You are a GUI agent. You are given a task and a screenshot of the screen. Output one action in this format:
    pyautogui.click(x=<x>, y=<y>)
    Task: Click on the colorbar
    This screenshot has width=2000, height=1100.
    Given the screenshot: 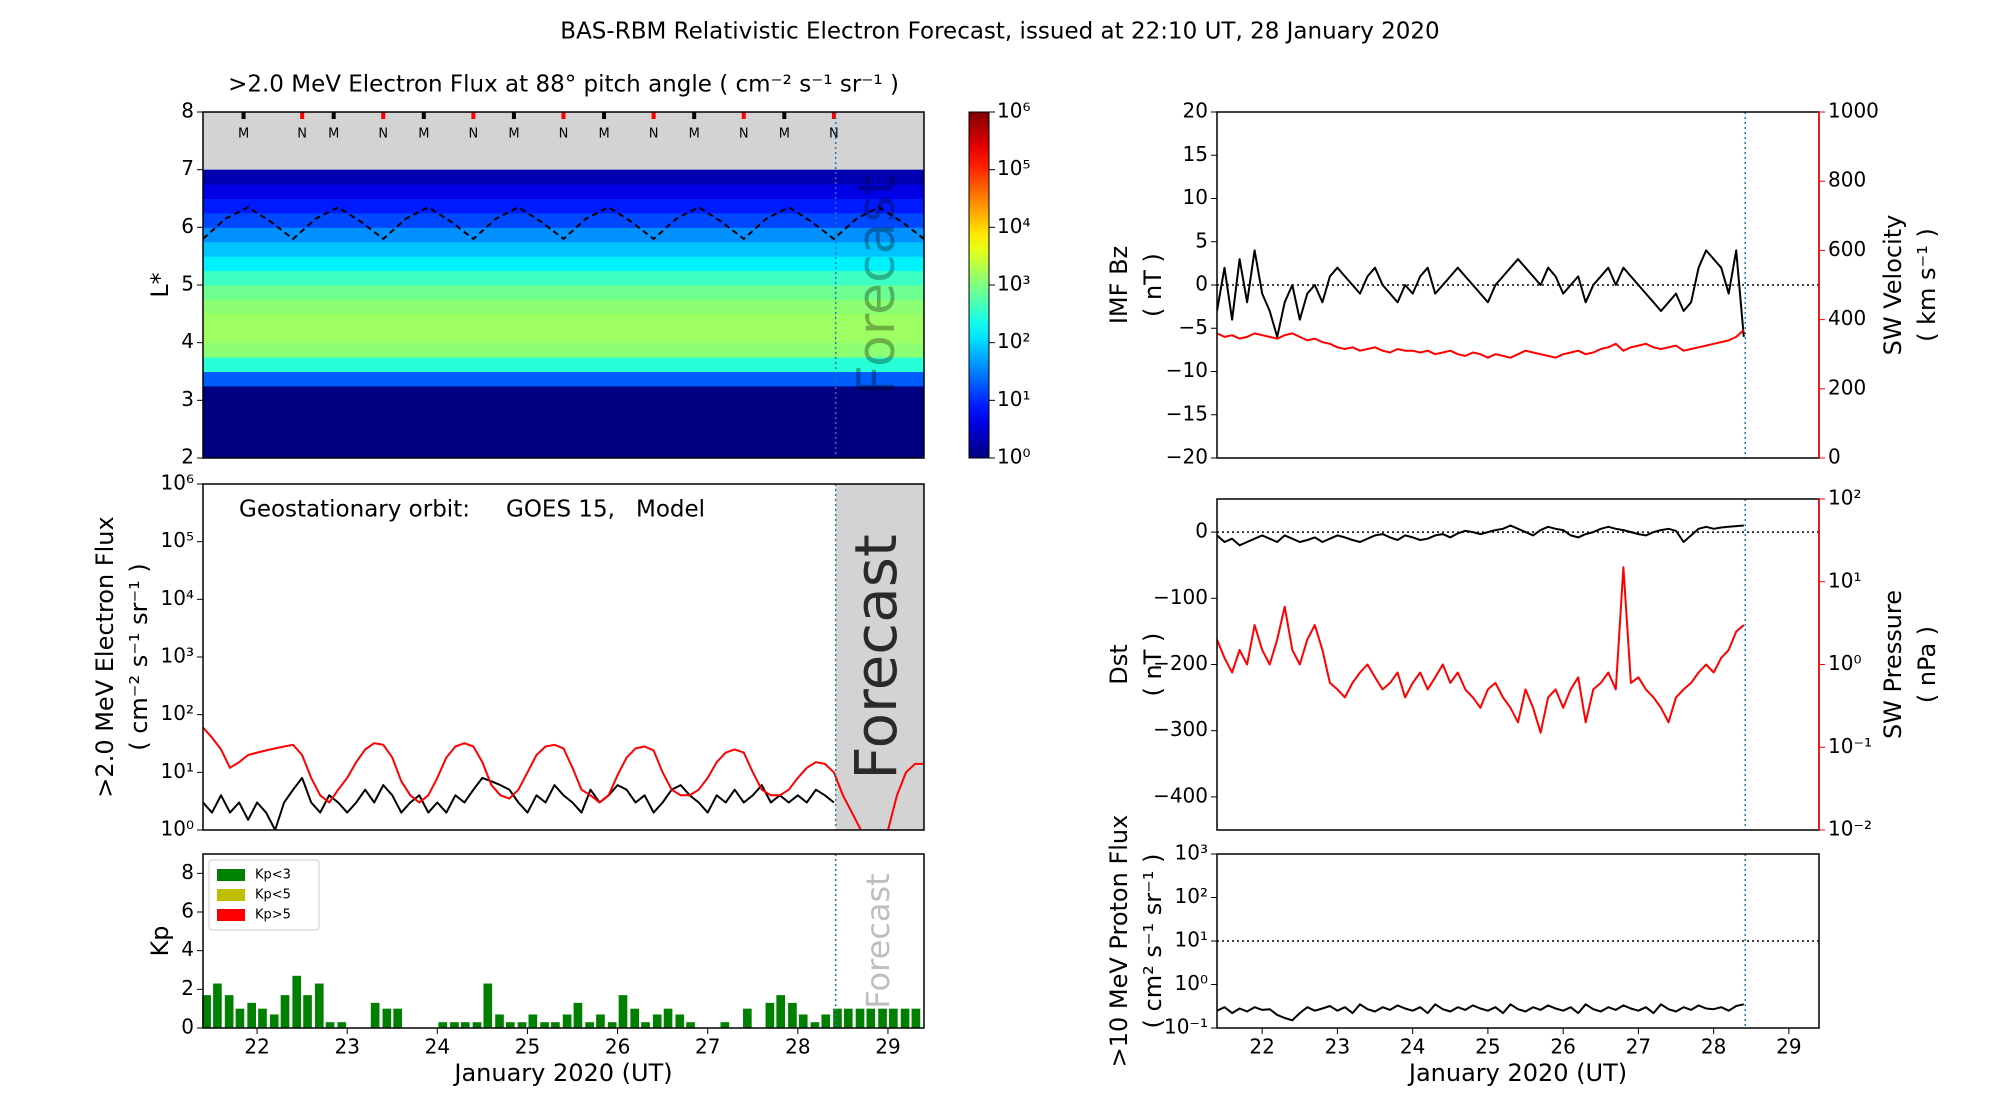 What is the action you would take?
    pyautogui.click(x=979, y=285)
    